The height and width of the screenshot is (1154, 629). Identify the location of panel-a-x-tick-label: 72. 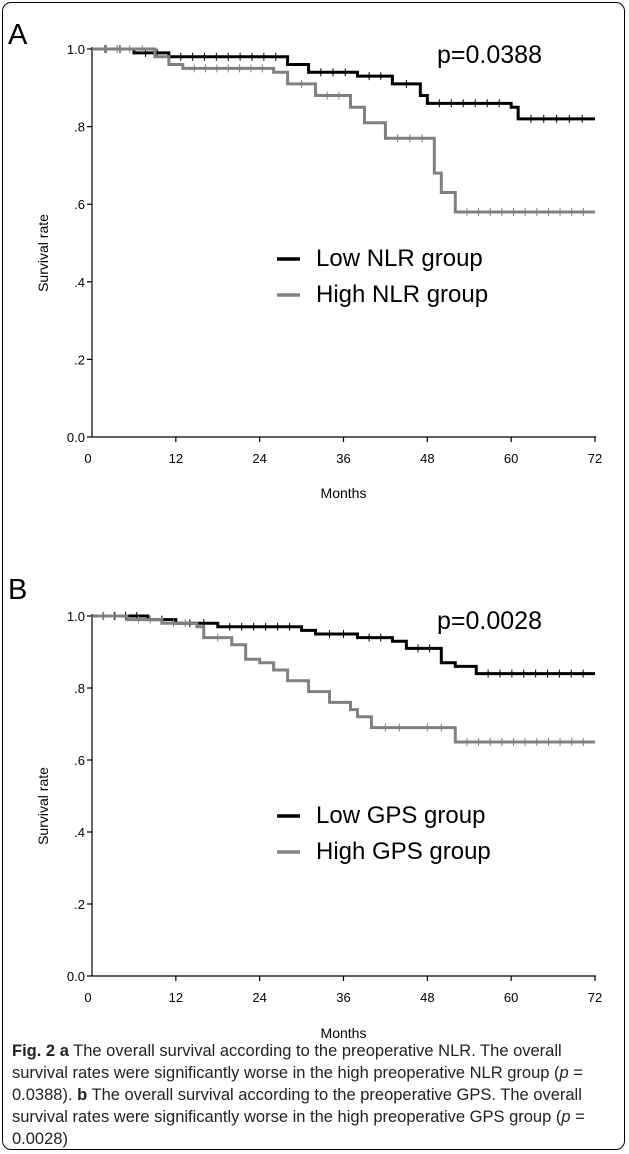
(595, 458).